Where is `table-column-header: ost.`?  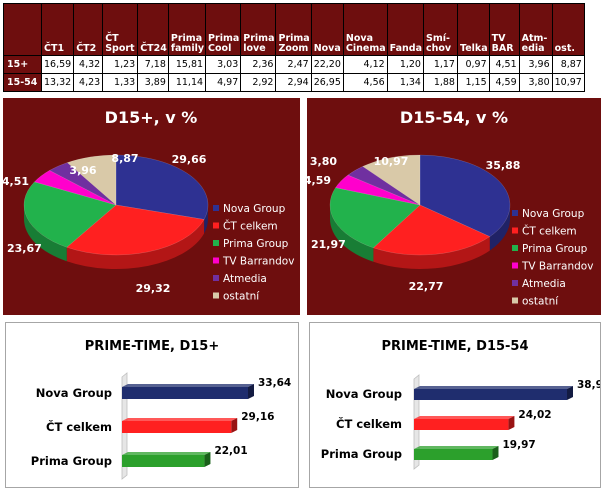
table-column-header: ost. is located at coordinates (568, 29).